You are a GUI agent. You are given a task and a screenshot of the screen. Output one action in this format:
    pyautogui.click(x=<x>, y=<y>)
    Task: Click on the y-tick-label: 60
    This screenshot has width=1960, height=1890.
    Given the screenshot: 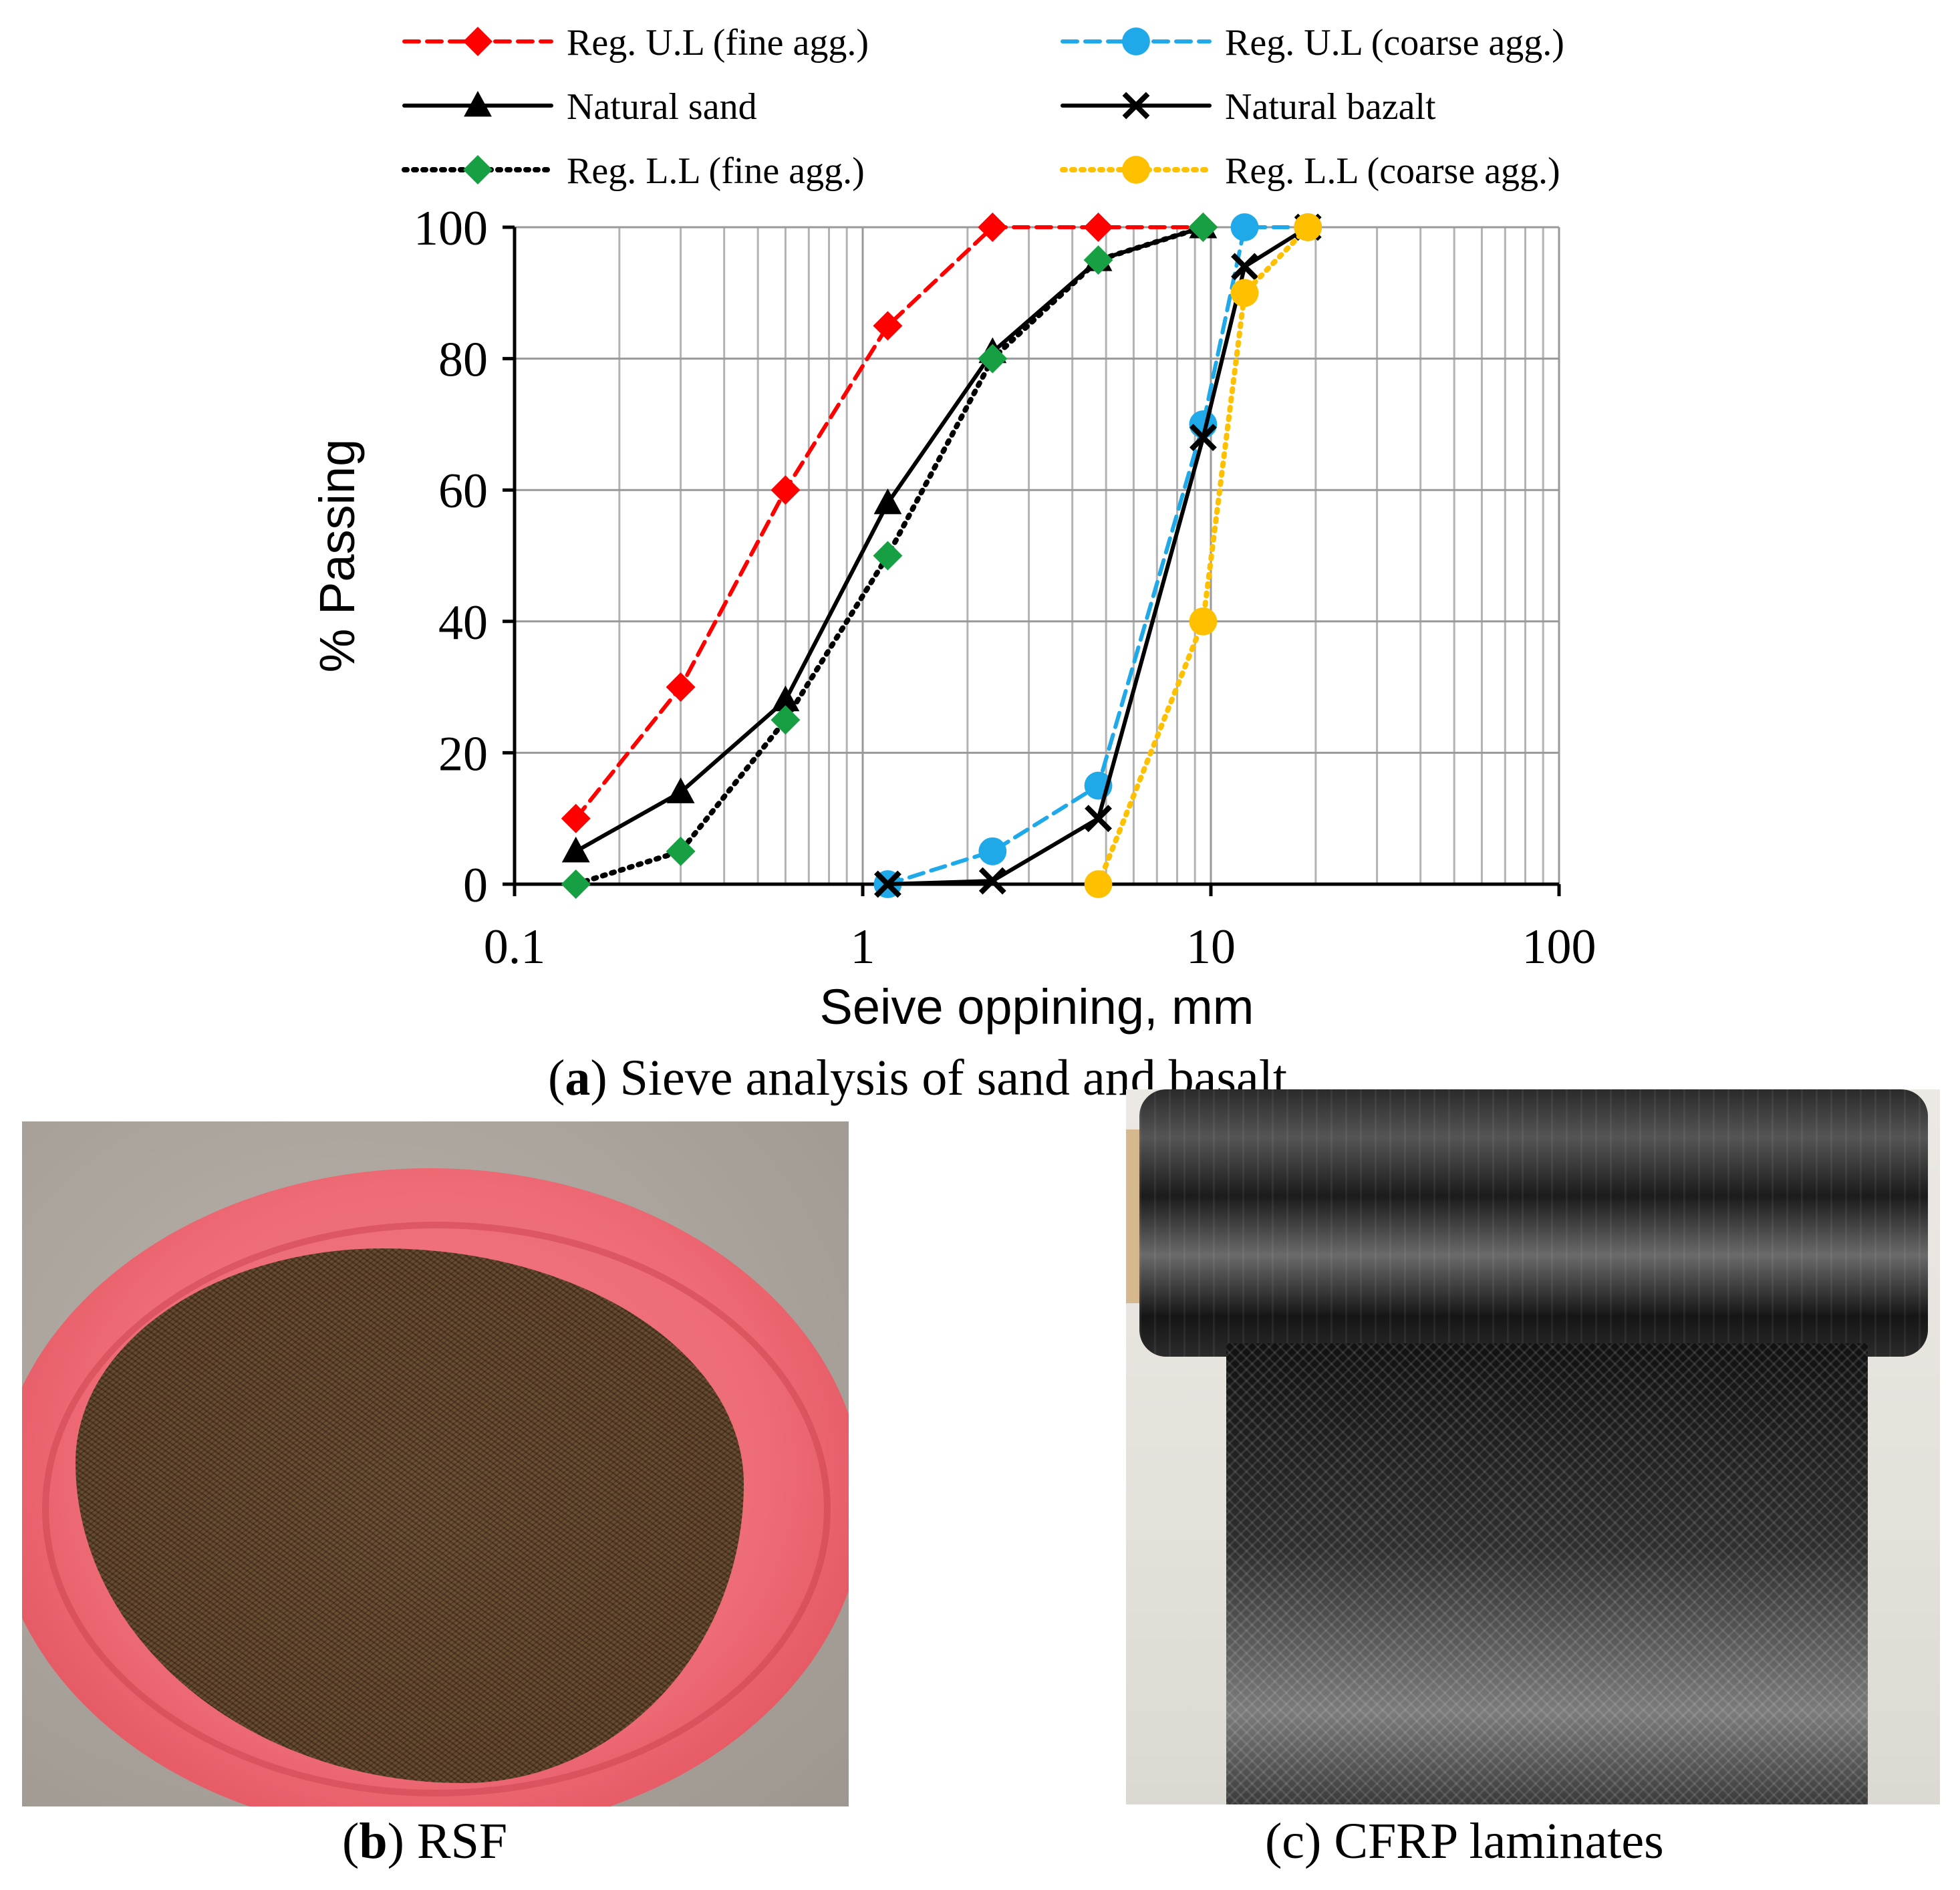 What is the action you would take?
    pyautogui.click(x=463, y=492)
    